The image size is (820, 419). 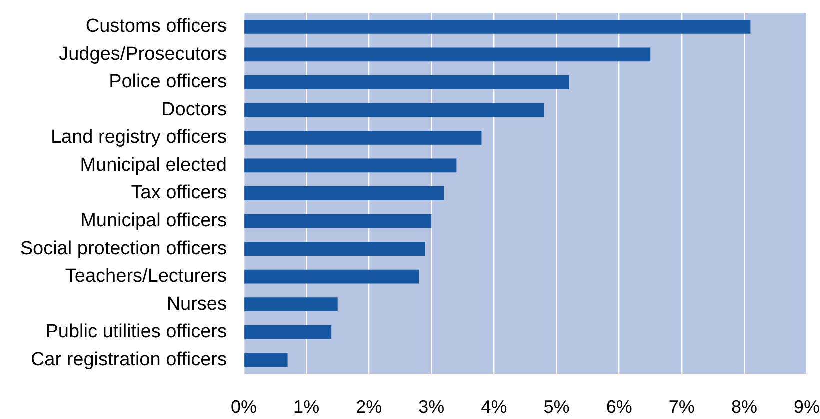 What do you see at coordinates (744, 406) in the screenshot?
I see `x-tick-label: 8%` at bounding box center [744, 406].